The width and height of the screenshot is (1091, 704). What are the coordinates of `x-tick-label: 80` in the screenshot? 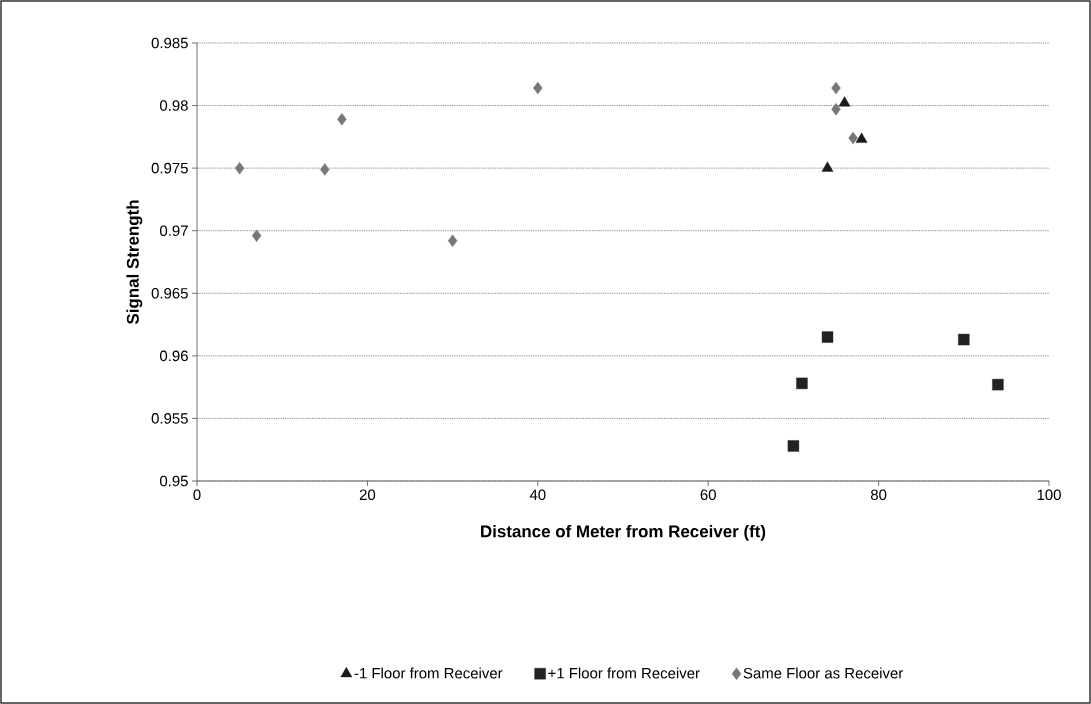 It's located at (878, 495).